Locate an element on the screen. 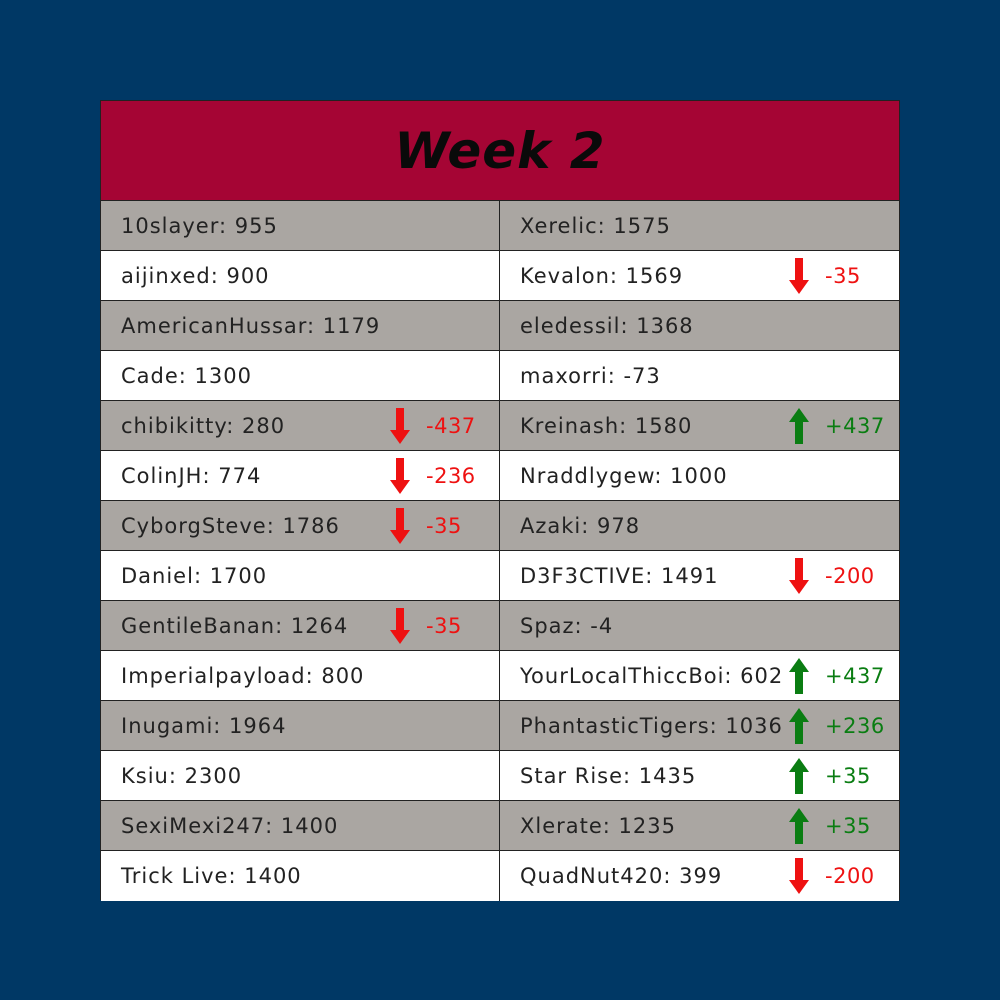 The image size is (1000, 1000). player-score: Kreinash: 1580 is located at coordinates (606, 425).